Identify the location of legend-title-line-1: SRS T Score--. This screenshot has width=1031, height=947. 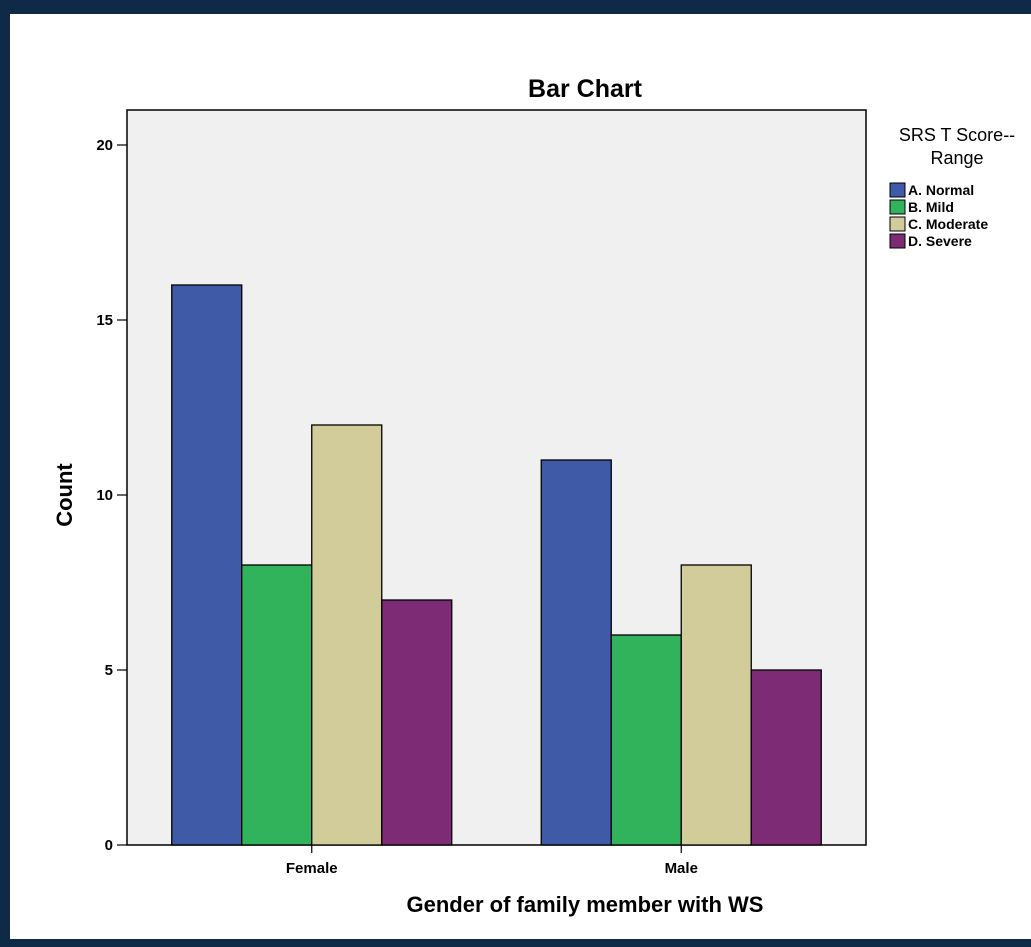
(957, 135).